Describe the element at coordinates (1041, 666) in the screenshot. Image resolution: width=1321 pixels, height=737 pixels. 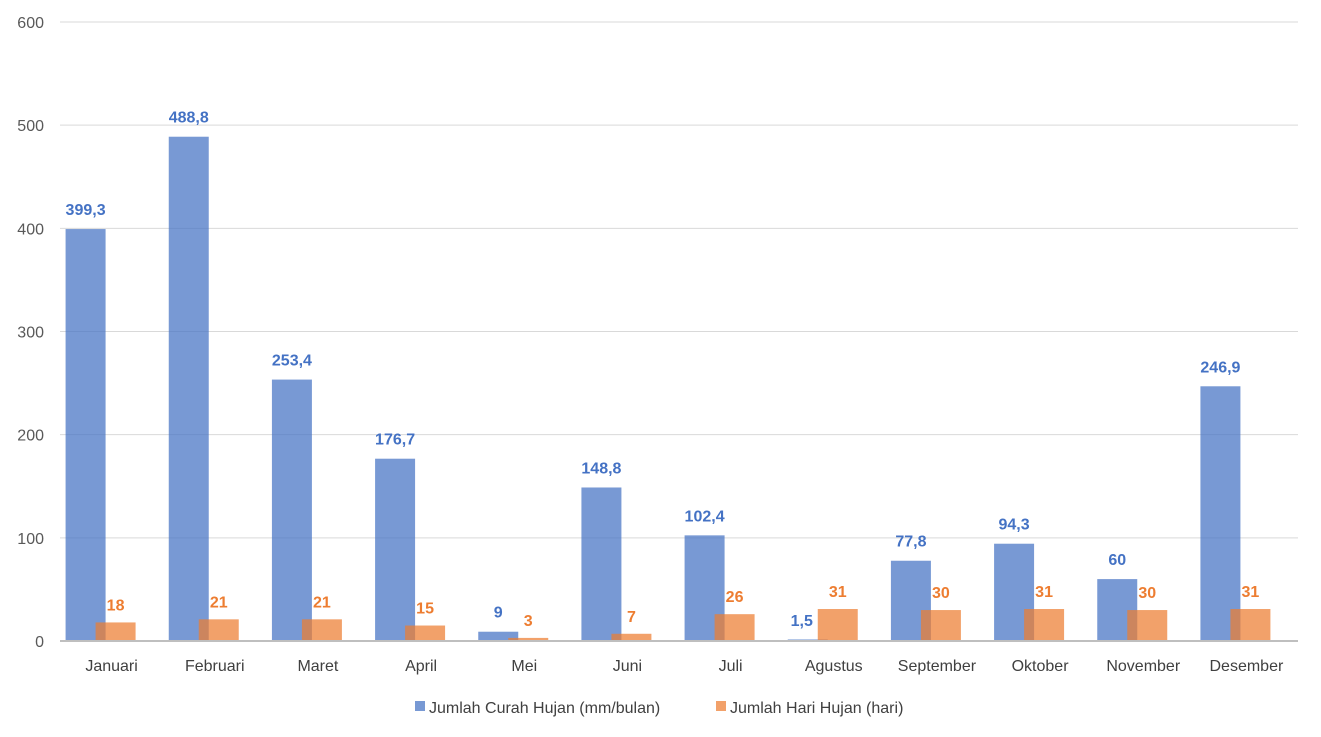
I see `x-category-label: Oktober` at that location.